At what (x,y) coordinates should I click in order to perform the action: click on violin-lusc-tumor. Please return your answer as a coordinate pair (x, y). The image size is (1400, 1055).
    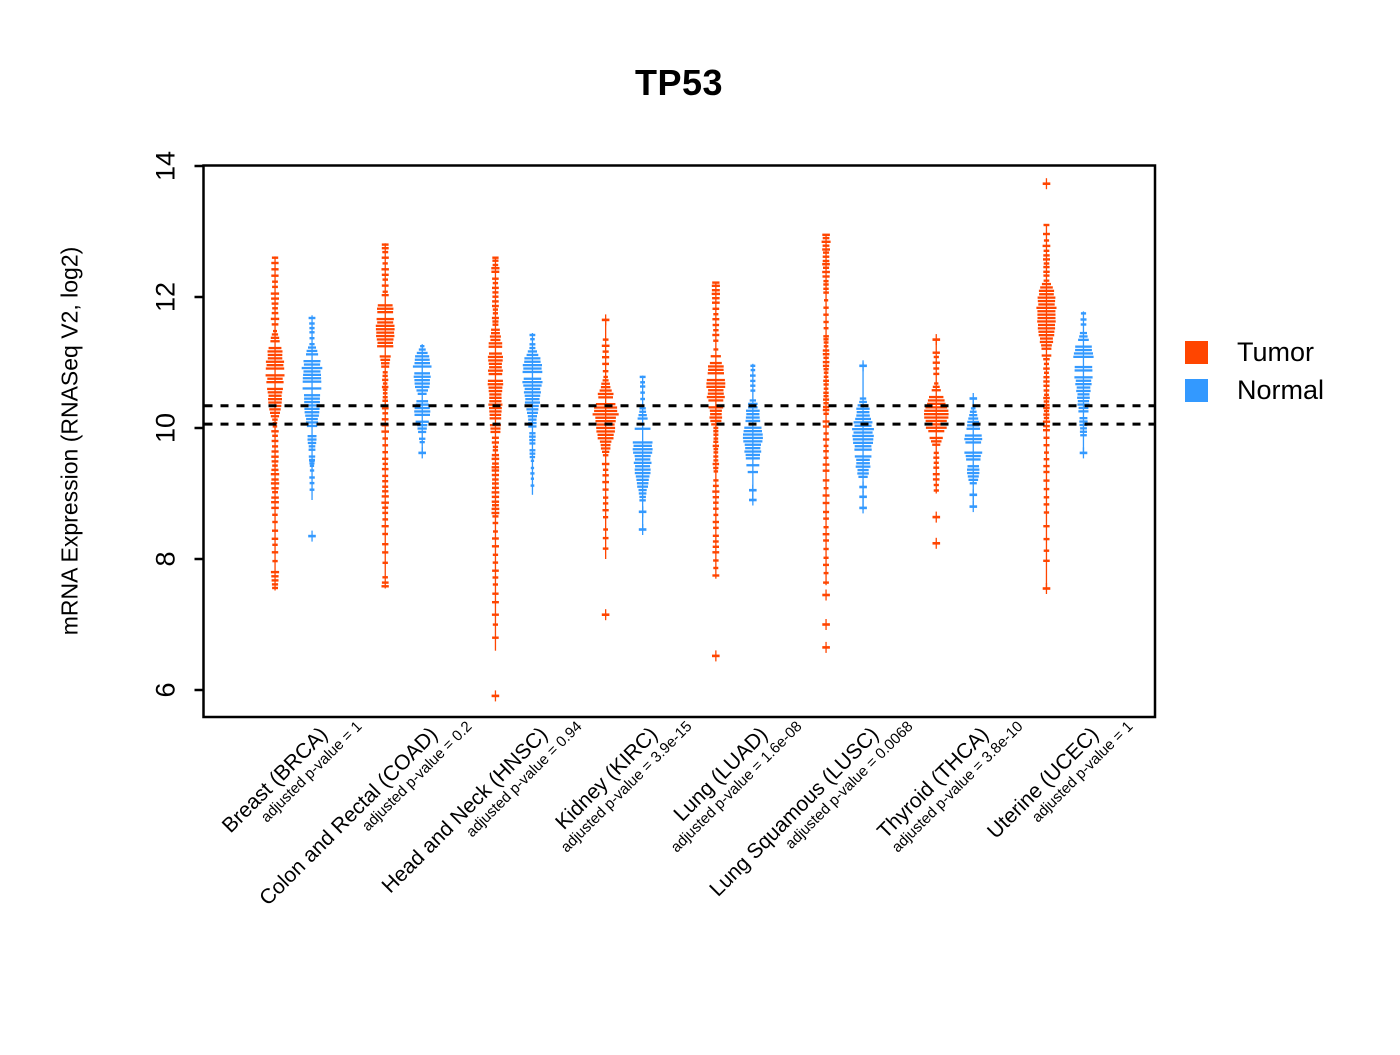
    Looking at the image, I should click on (826, 443).